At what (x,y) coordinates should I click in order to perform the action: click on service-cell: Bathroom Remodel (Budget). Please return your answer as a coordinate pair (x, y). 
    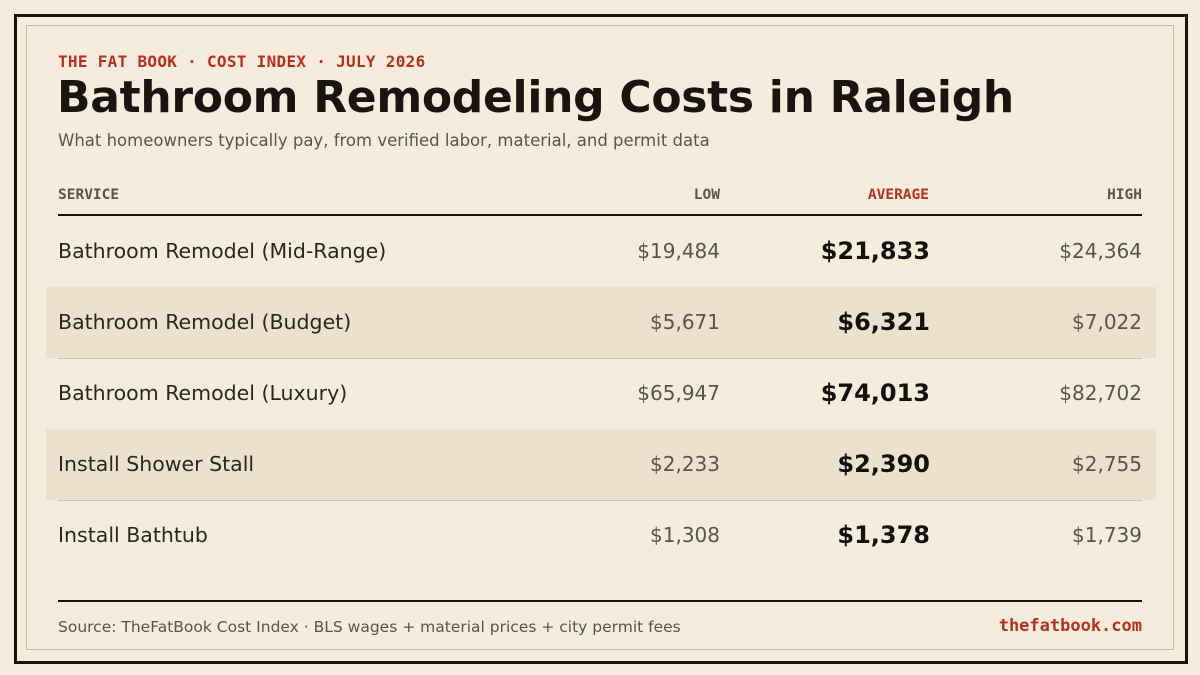
    Looking at the image, I should click on (205, 322).